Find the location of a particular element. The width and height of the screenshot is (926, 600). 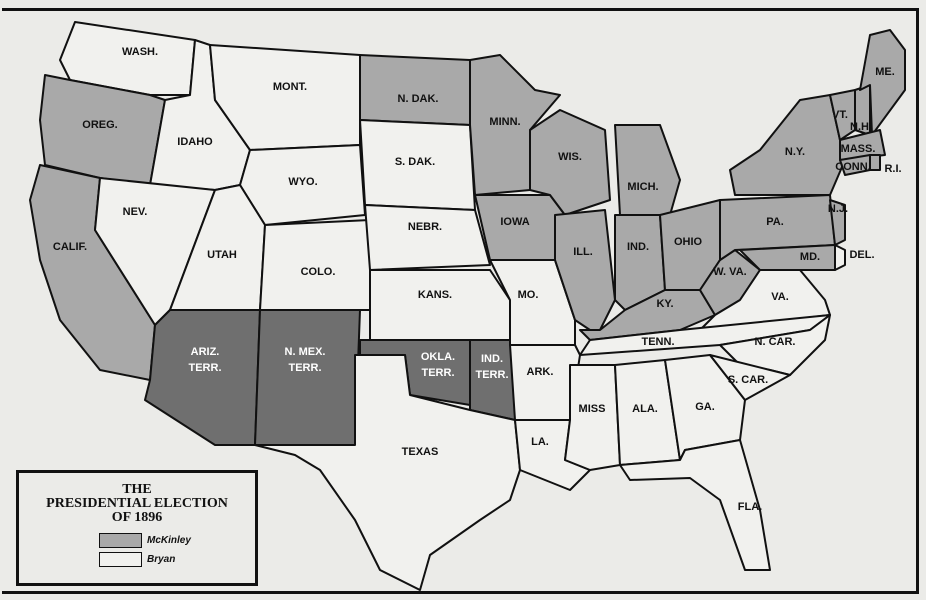

state-label-fl: FLA. is located at coordinates (750, 507).